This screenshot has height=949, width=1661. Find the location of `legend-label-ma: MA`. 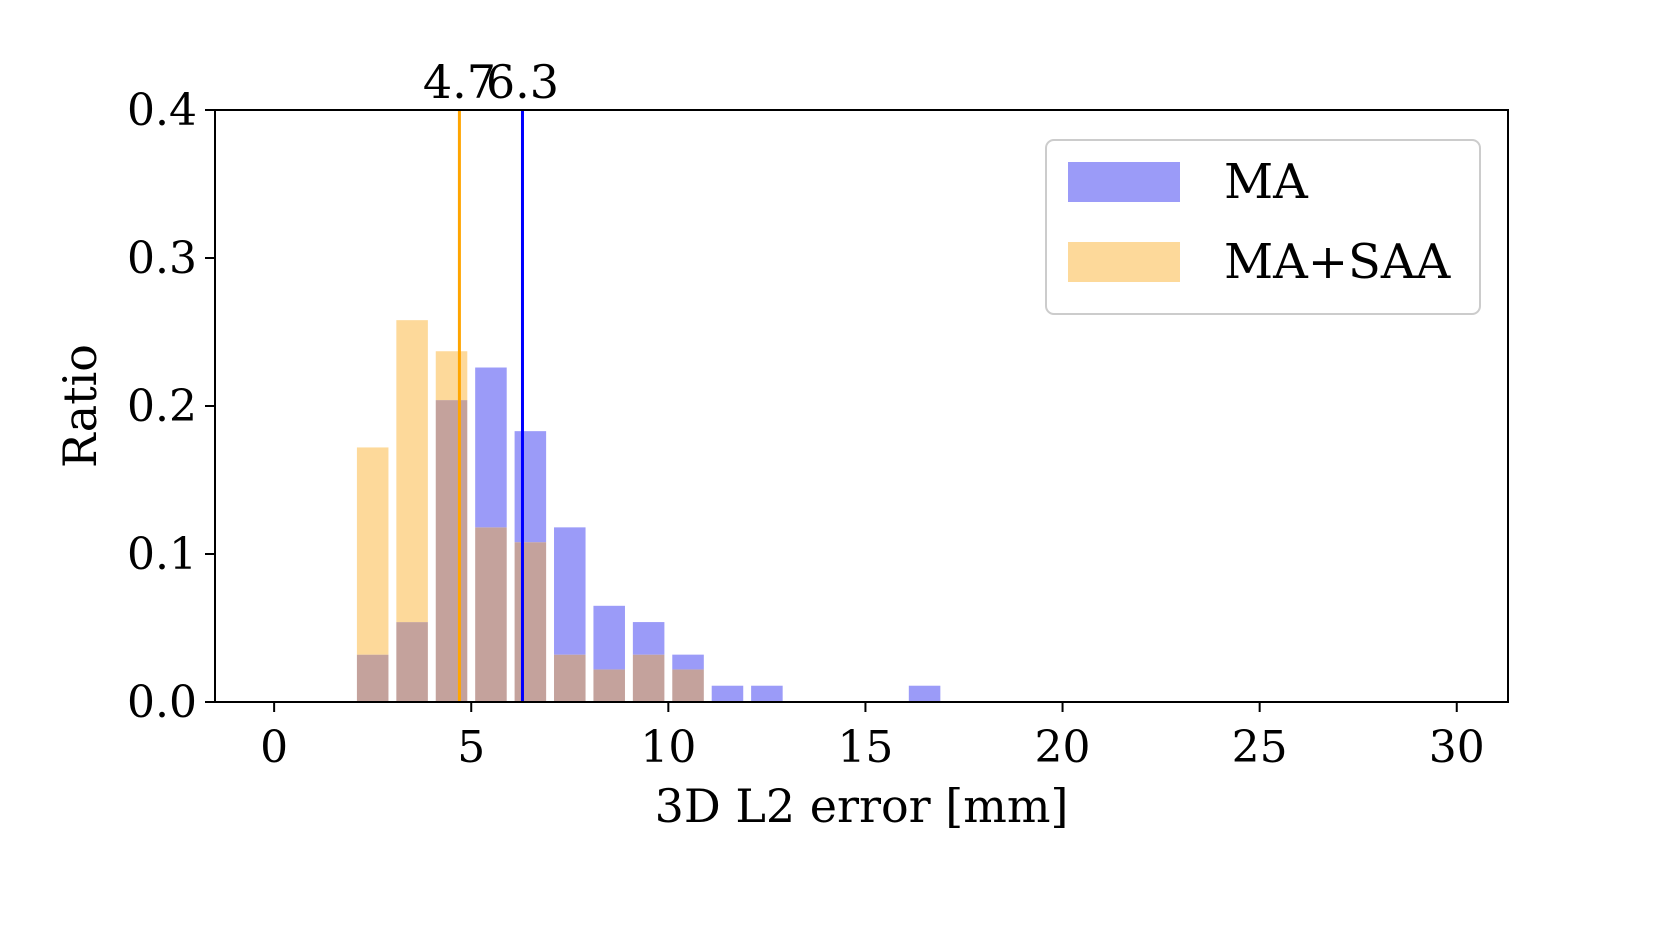

legend-label-ma: MA is located at coordinates (1266, 182).